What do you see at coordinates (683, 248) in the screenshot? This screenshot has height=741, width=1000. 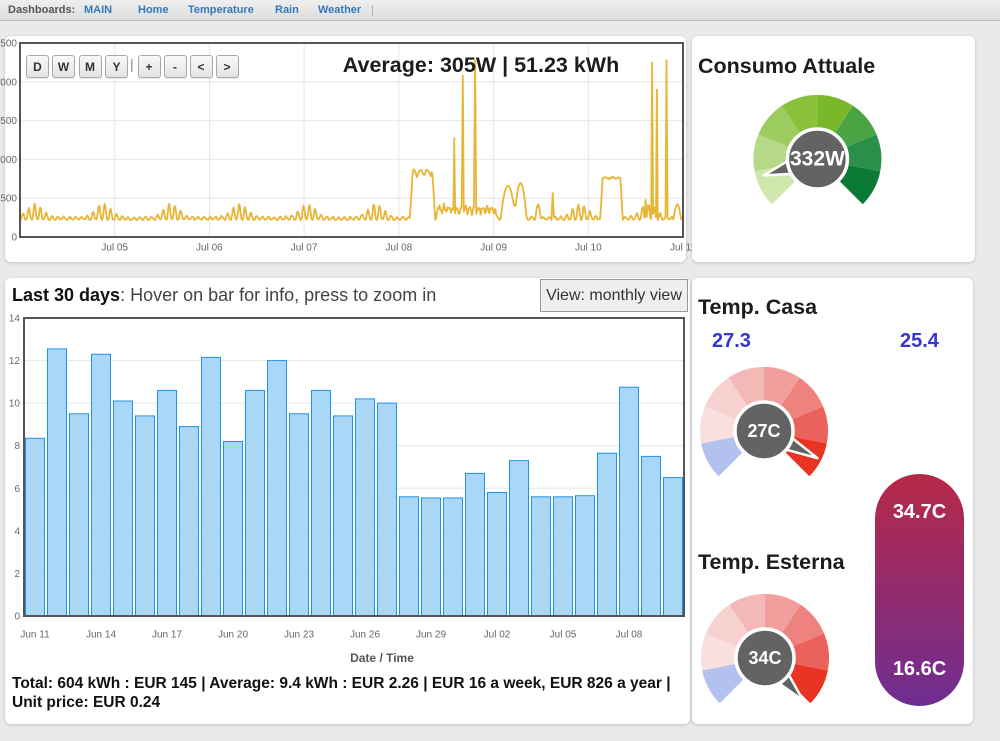 I see `svg-text: Jul 11` at bounding box center [683, 248].